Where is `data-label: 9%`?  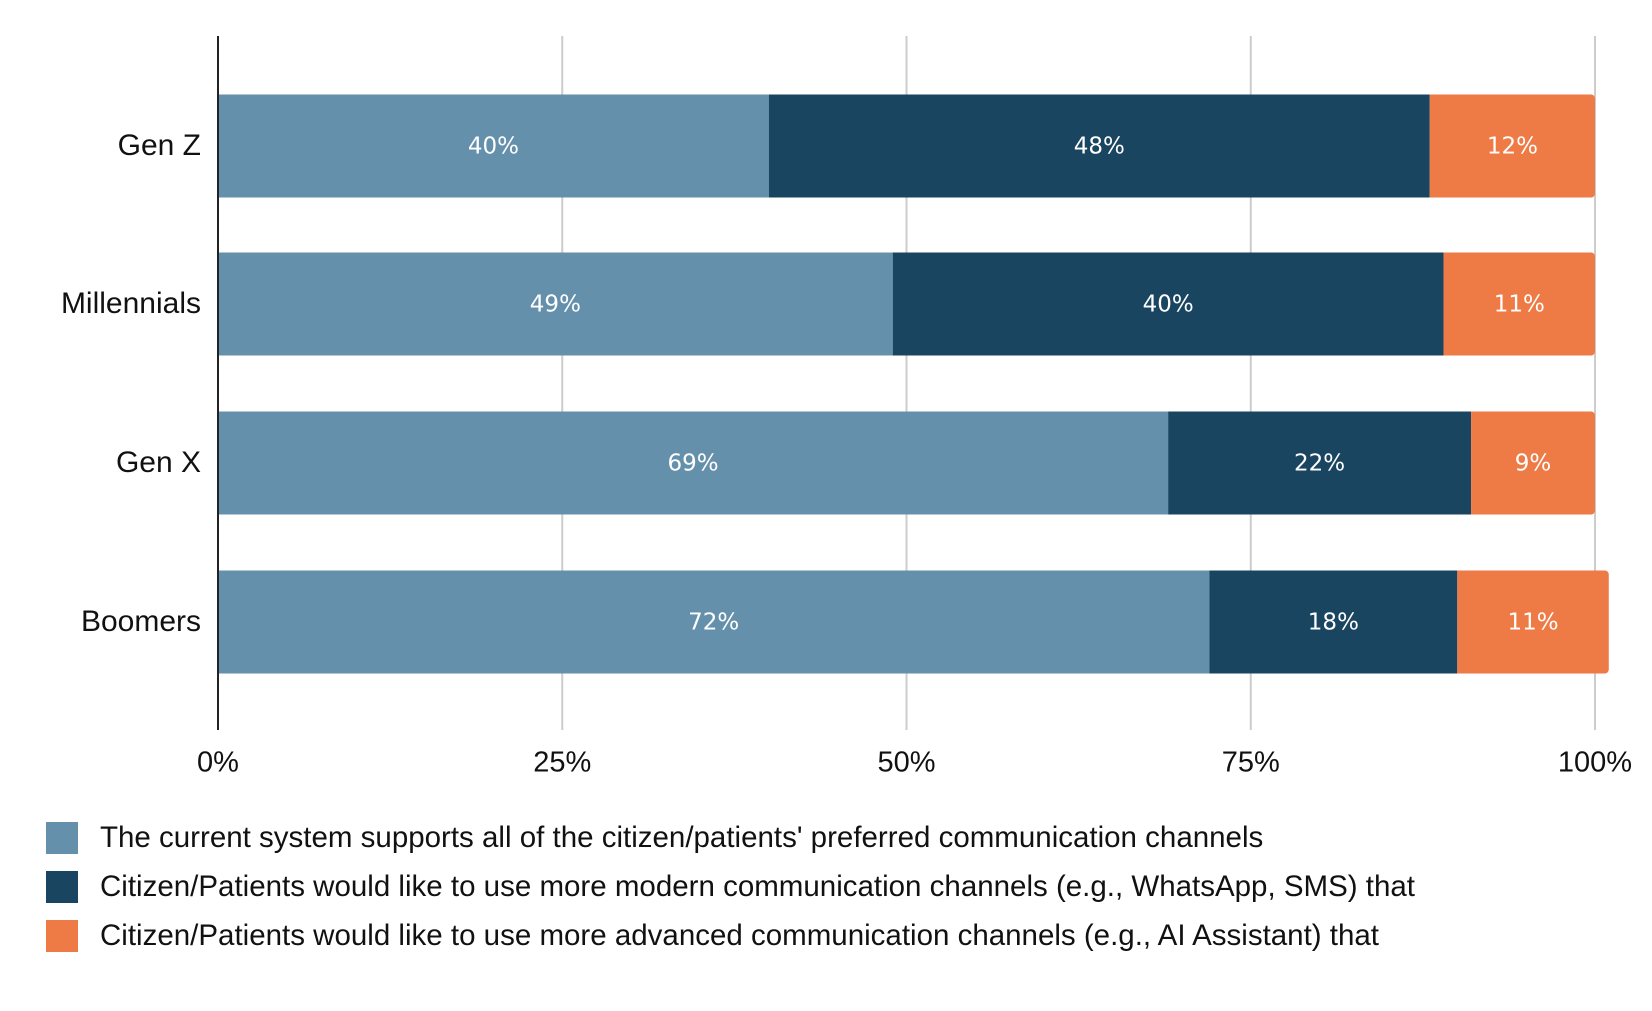
data-label: 9% is located at coordinates (1533, 464).